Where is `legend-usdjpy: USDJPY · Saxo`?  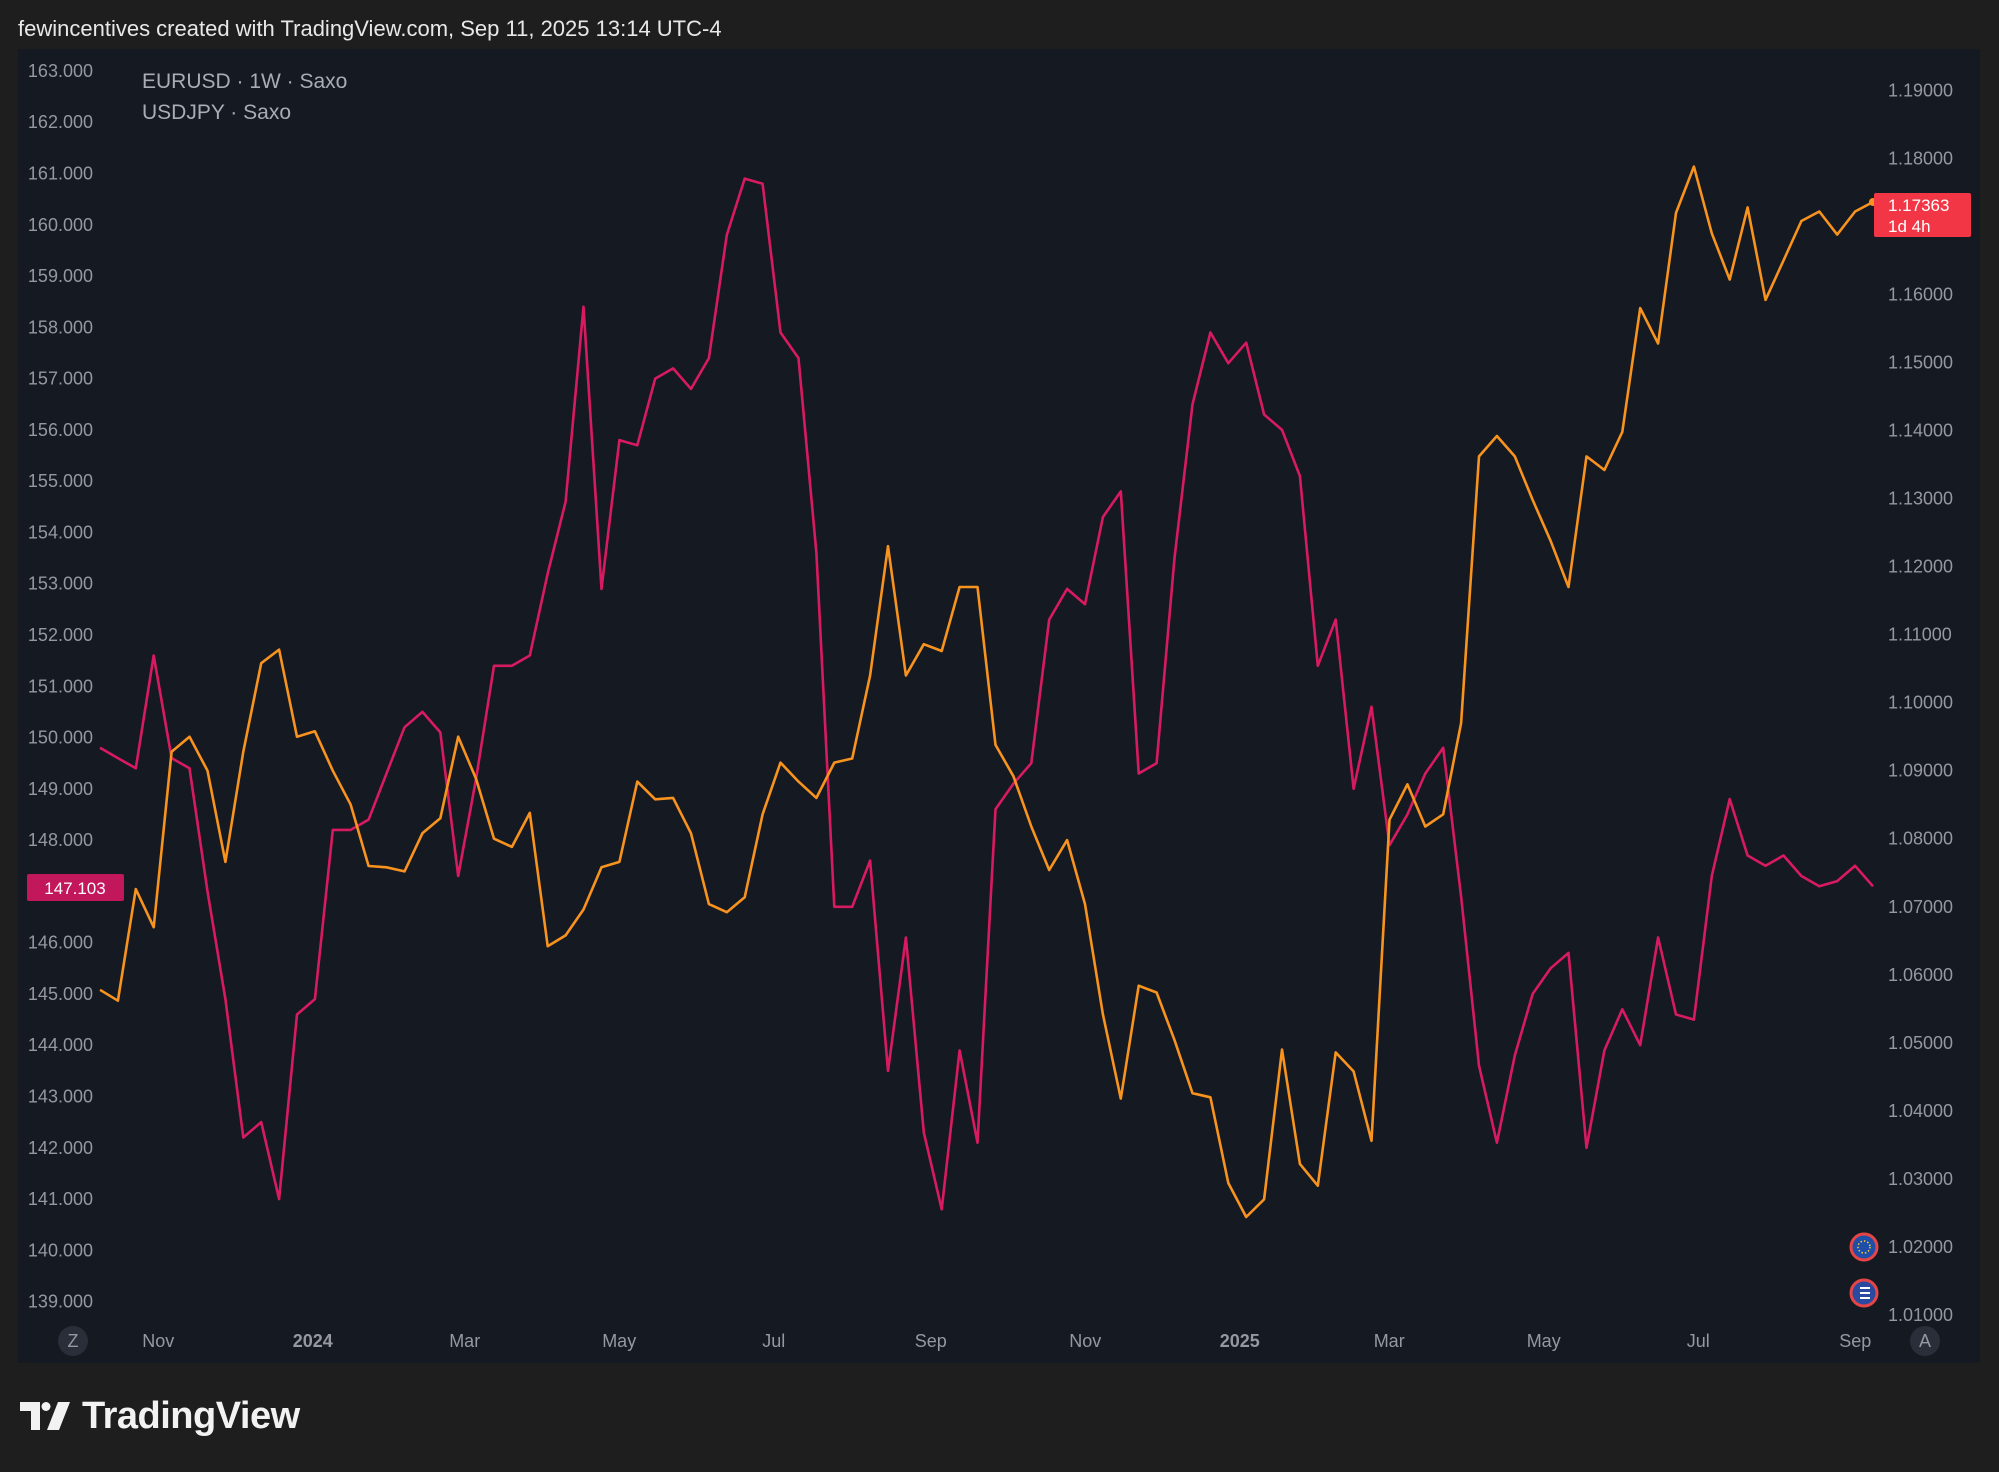 legend-usdjpy: USDJPY · Saxo is located at coordinates (216, 112).